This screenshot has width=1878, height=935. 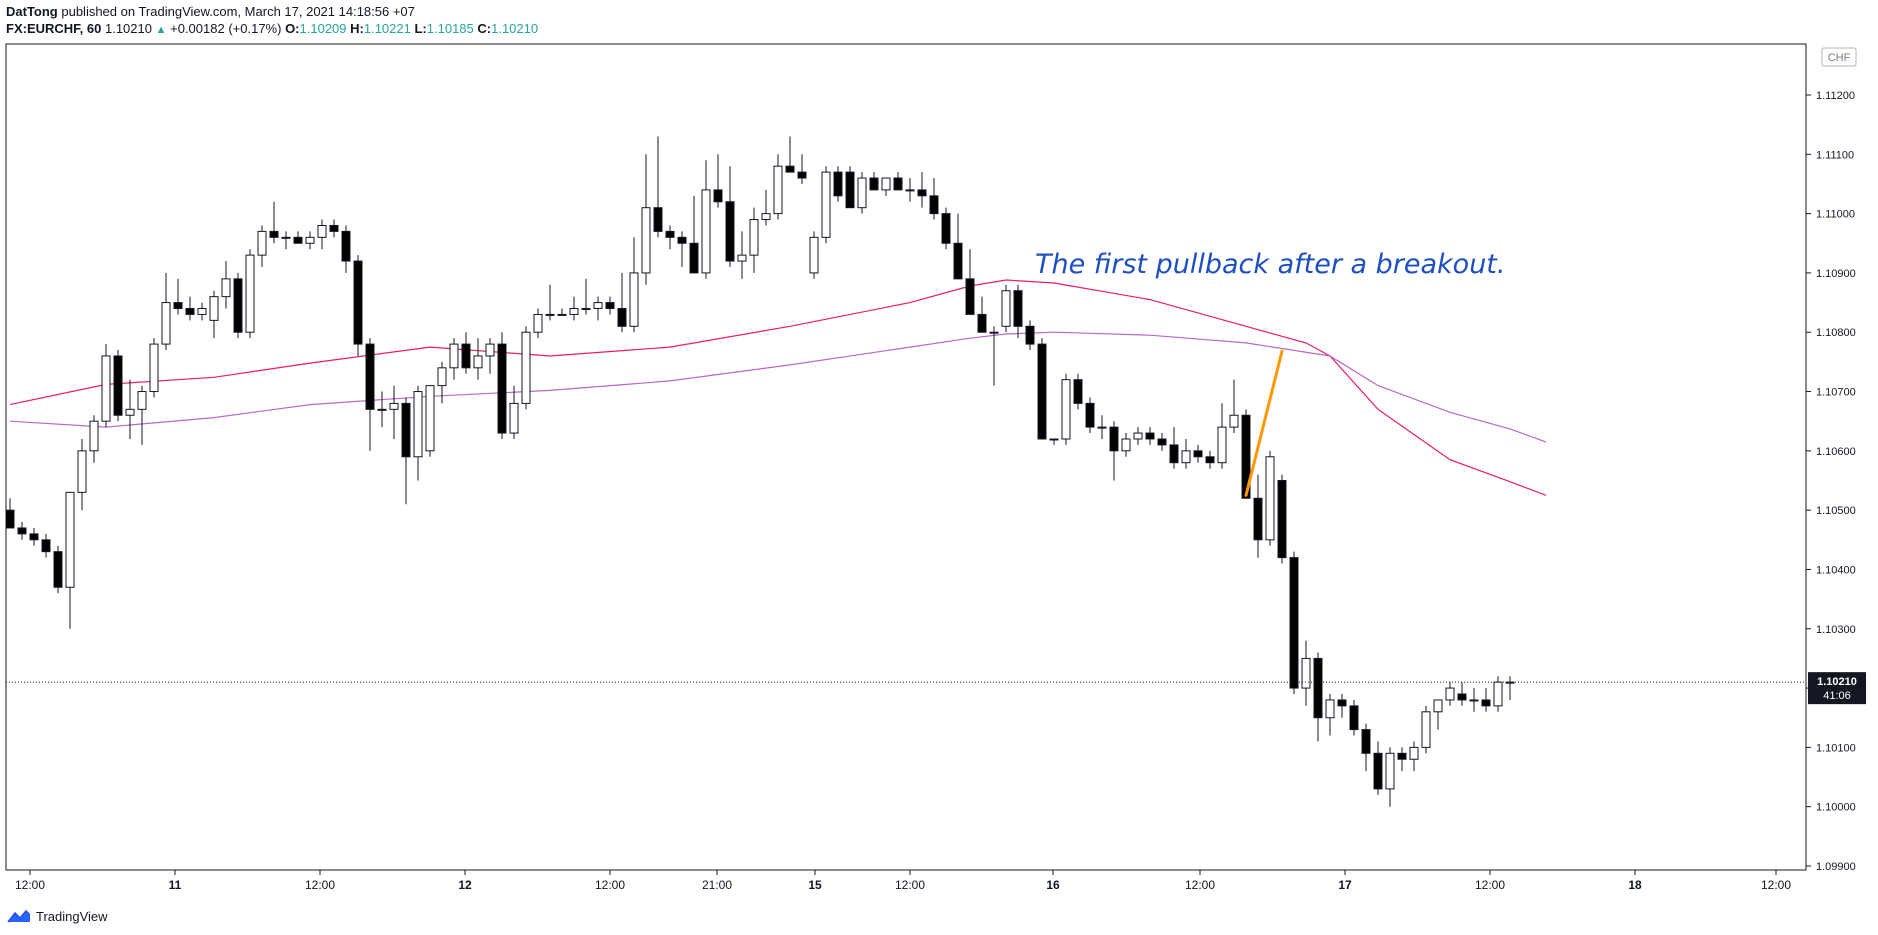 What do you see at coordinates (19, 916) in the screenshot?
I see `tradingview-logo-icon` at bounding box center [19, 916].